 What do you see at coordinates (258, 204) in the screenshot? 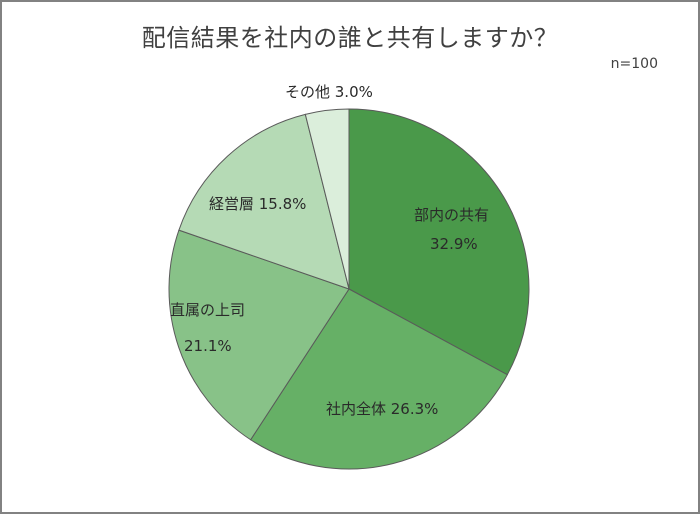
I see `slice-label-keiei: 経営層 15.8%` at bounding box center [258, 204].